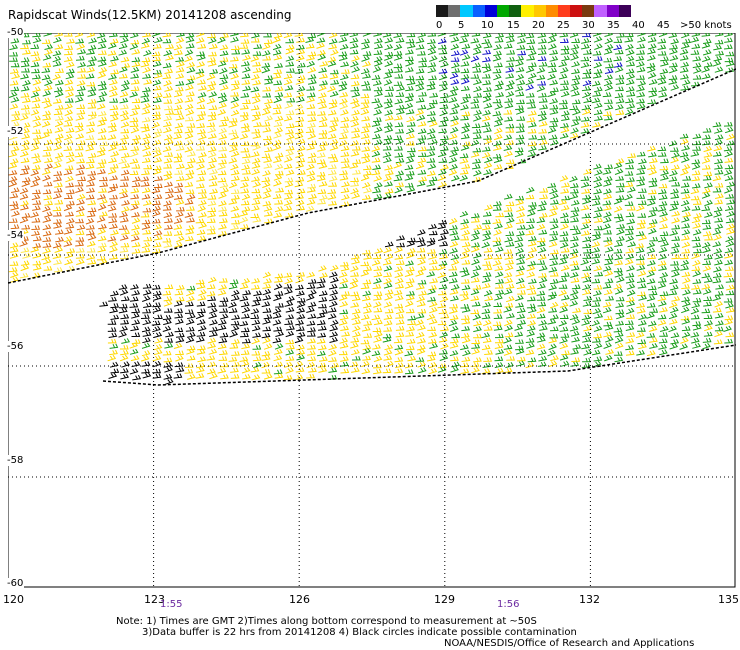 This screenshot has width=740, height=650. I want to click on legend-label: 10, so click(487, 25).